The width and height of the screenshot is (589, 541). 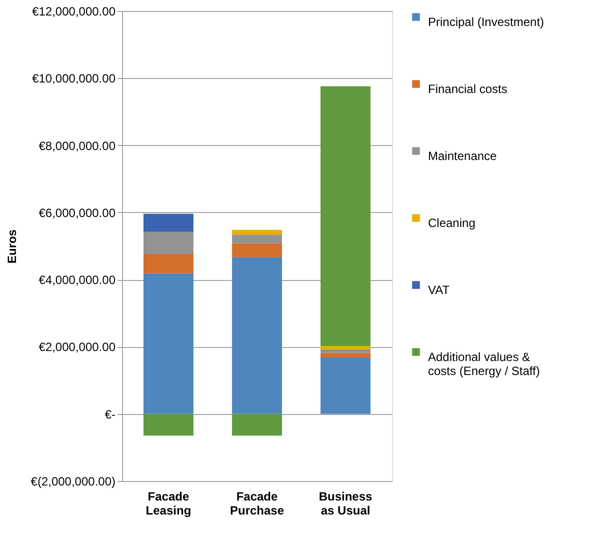 What do you see at coordinates (484, 364) in the screenshot?
I see `legend-label: Additional values & costs (Energy / Staff)` at bounding box center [484, 364].